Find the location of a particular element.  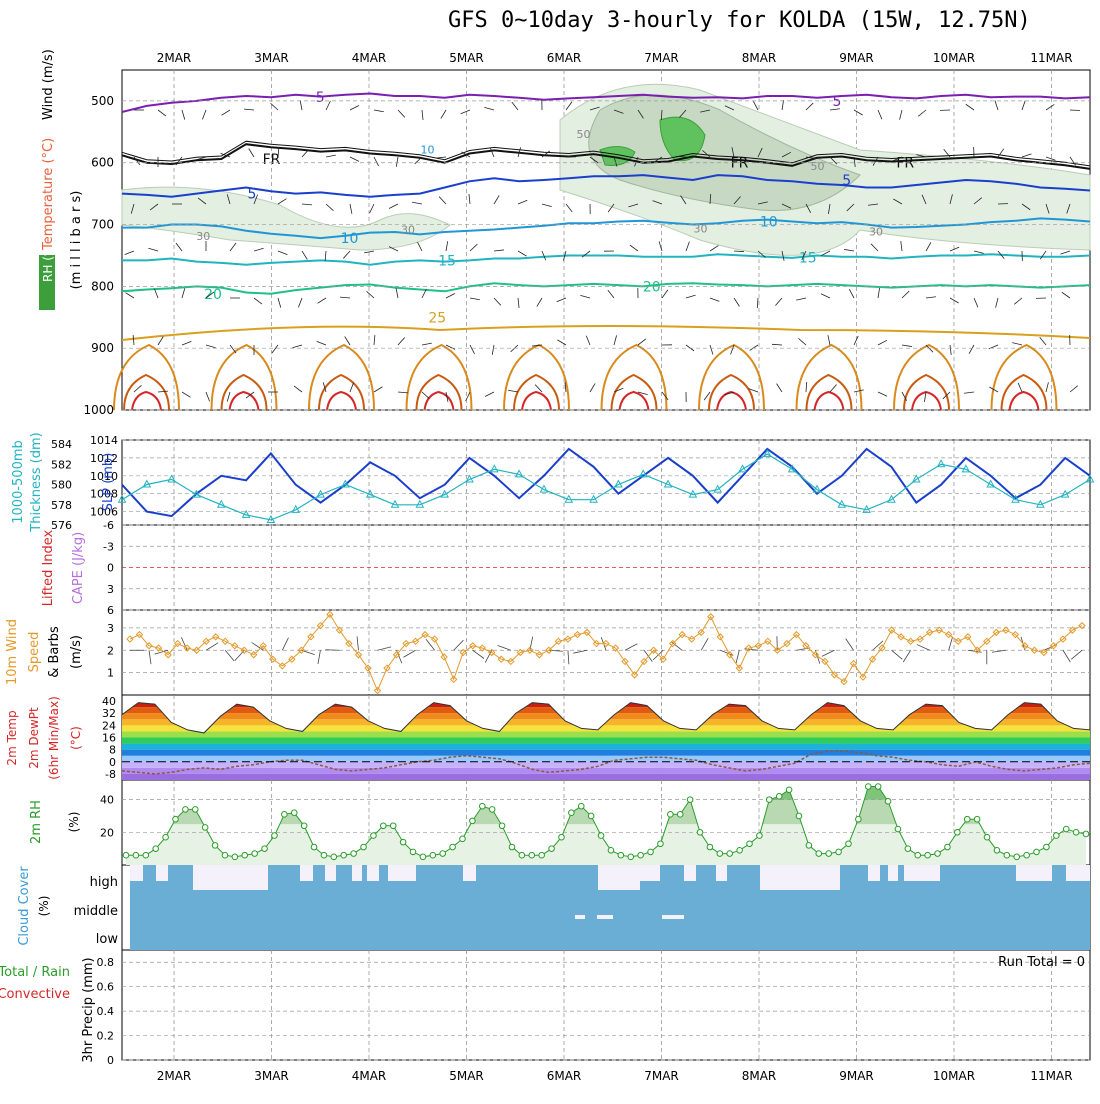

temp-label-0: 2m Temp is located at coordinates (12, 737).